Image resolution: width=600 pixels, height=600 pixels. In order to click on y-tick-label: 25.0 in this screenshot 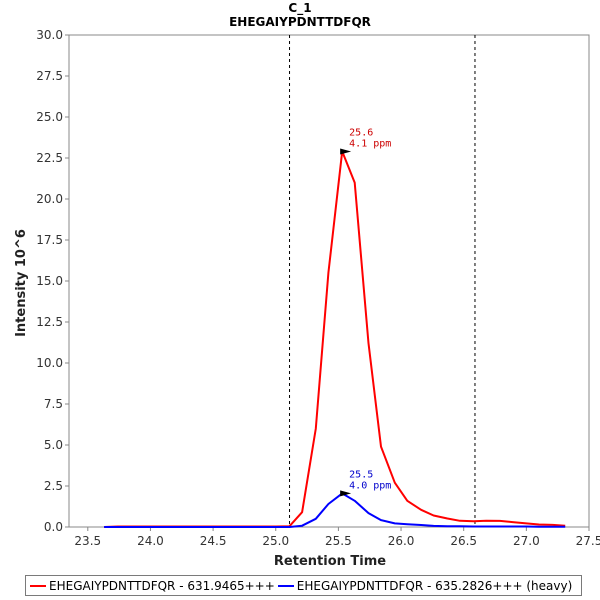, I will do `click(49, 117)`.